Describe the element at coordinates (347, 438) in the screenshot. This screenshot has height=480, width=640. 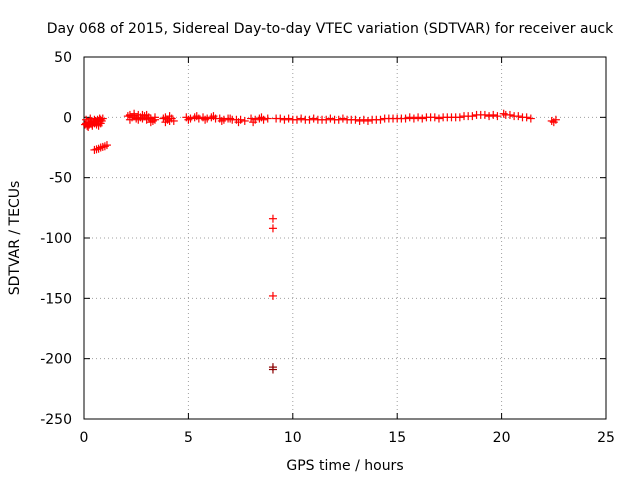
I see `x-tick-labels: 0 5 10 15 20 25` at that location.